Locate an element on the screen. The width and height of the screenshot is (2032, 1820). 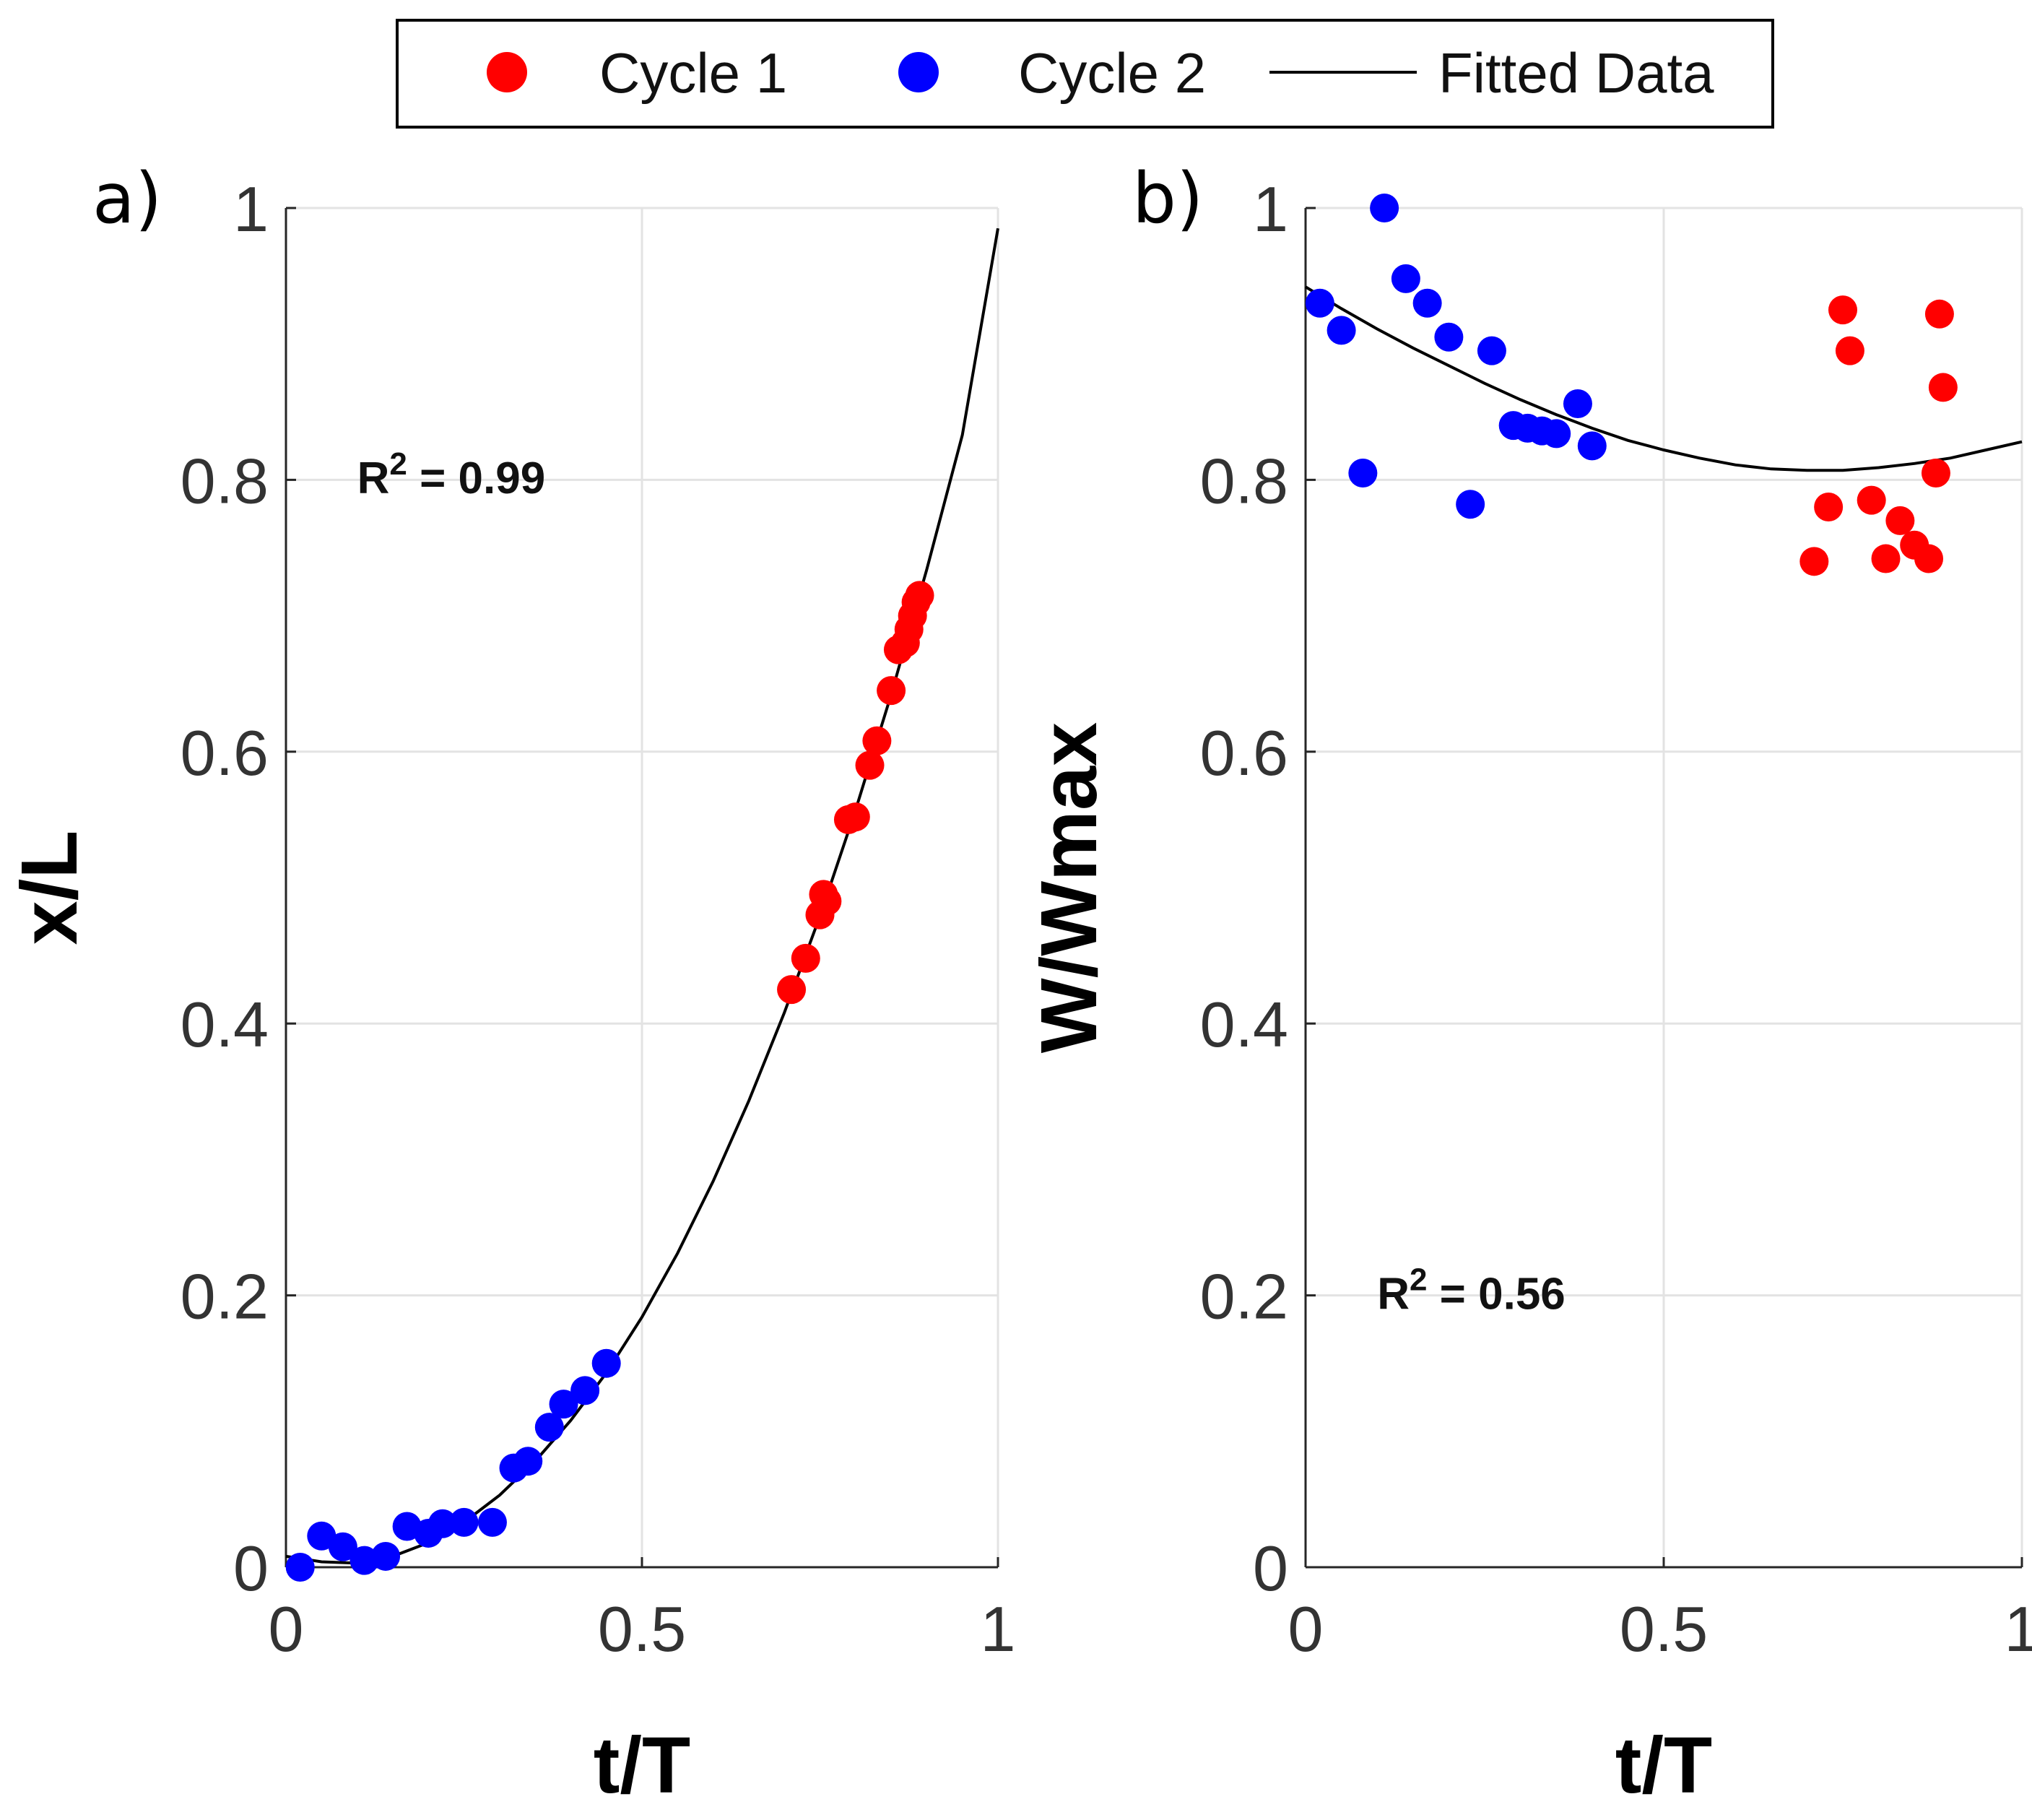
panel-a-xtick-label-2: 1 is located at coordinates (998, 1629).